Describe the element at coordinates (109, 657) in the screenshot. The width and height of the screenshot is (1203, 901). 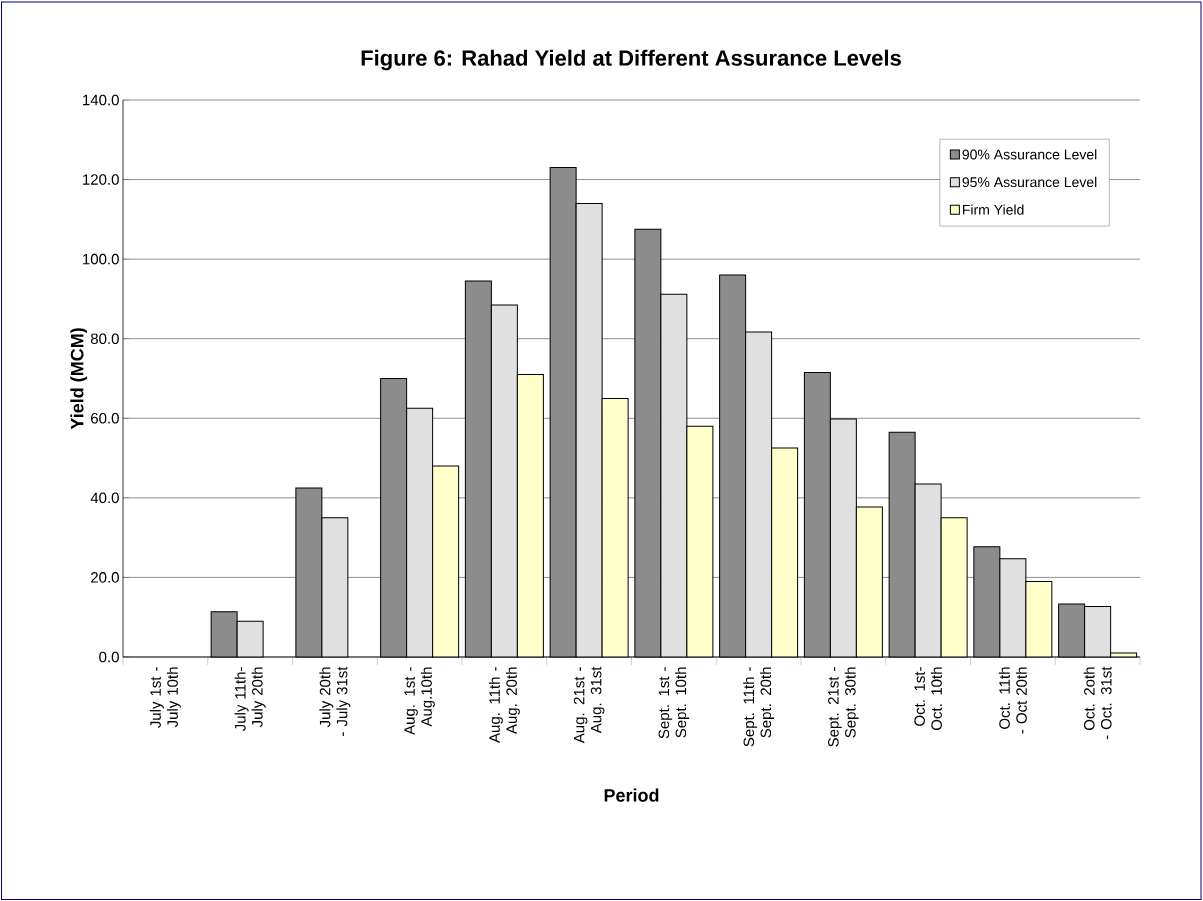
I see `y-tick-label: 0.0` at that location.